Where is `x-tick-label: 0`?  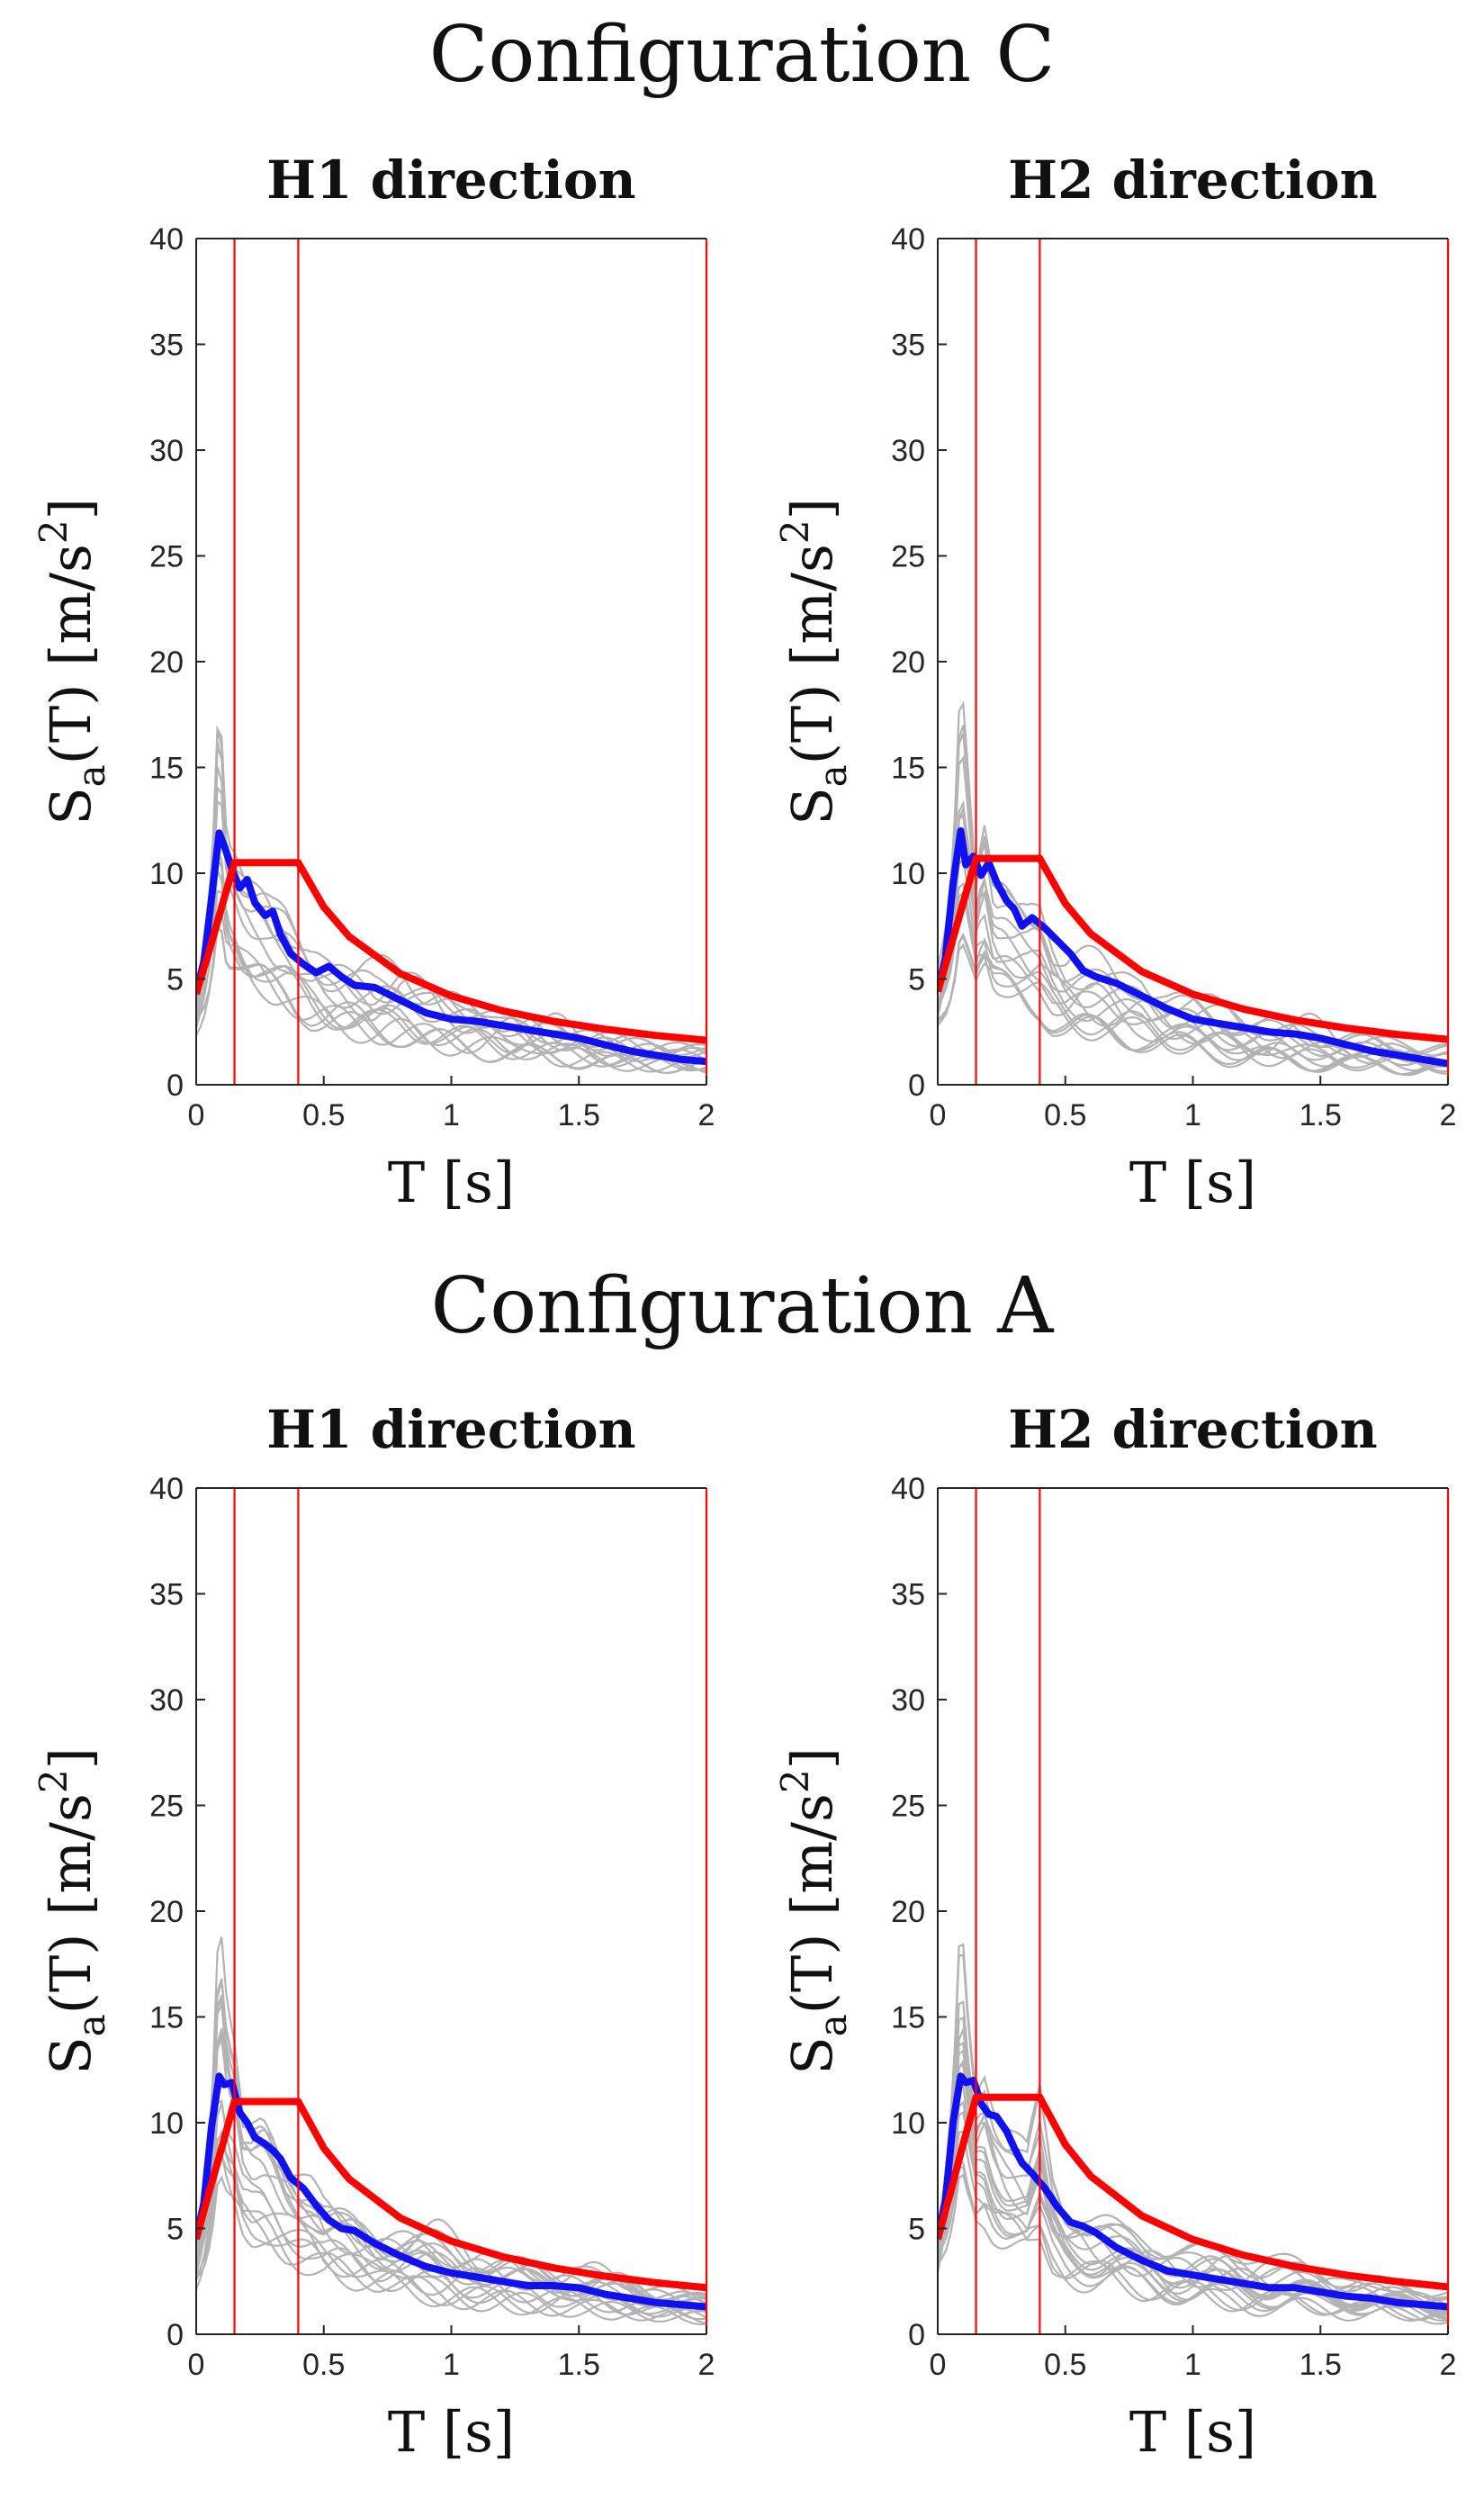 x-tick-label: 0 is located at coordinates (938, 2365).